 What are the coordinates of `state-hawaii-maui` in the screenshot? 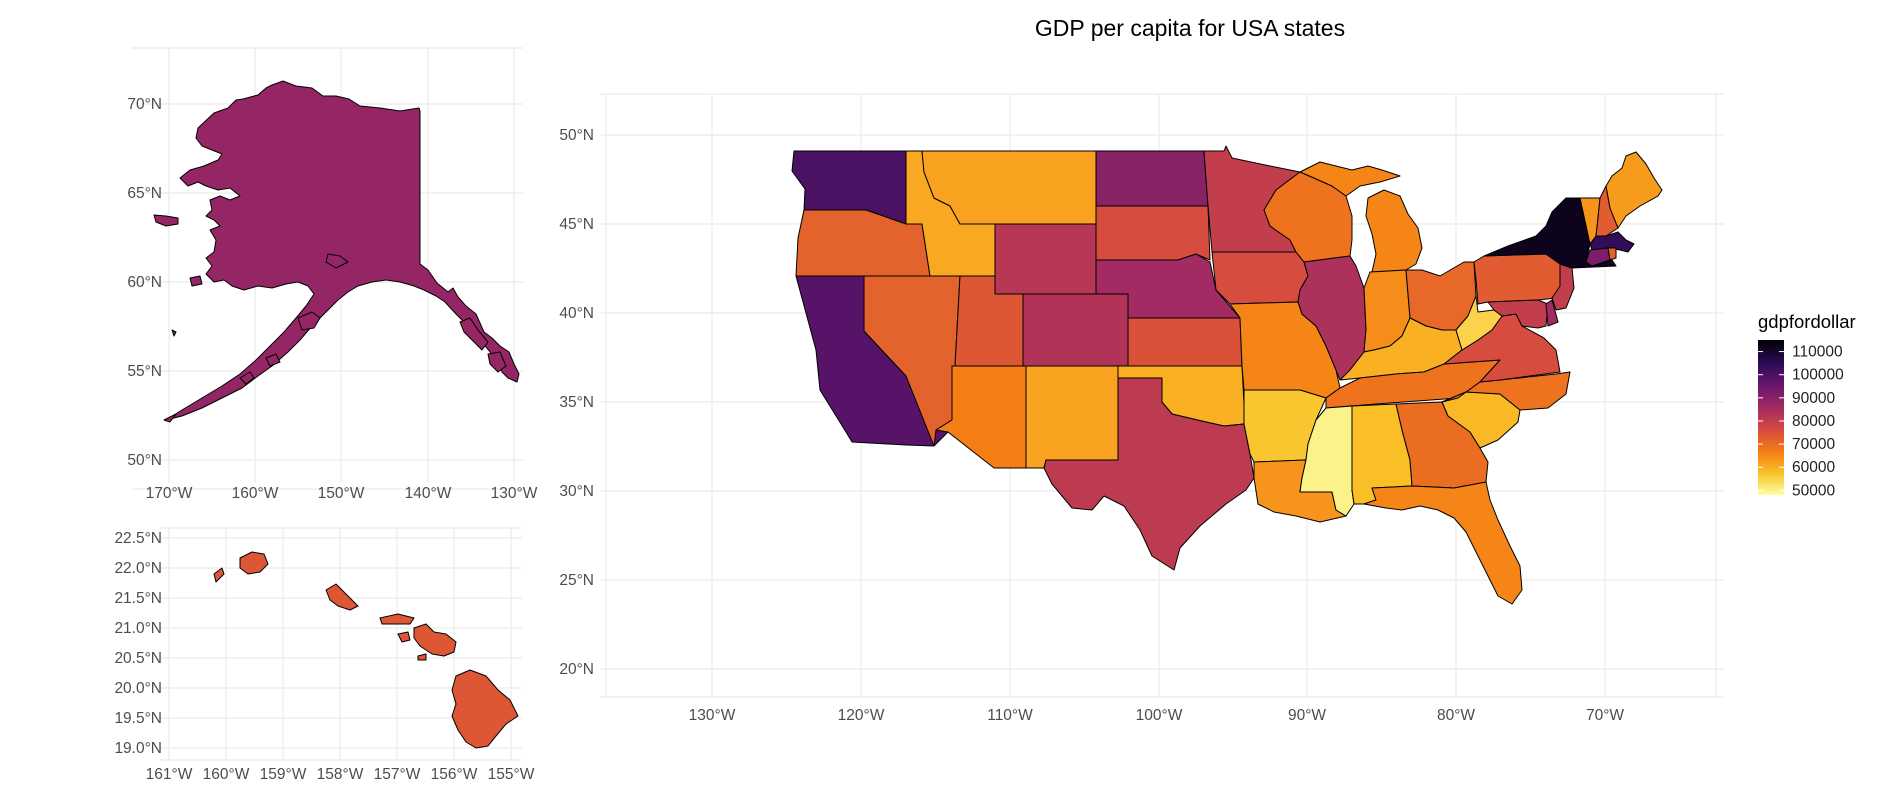 It's located at (435, 640).